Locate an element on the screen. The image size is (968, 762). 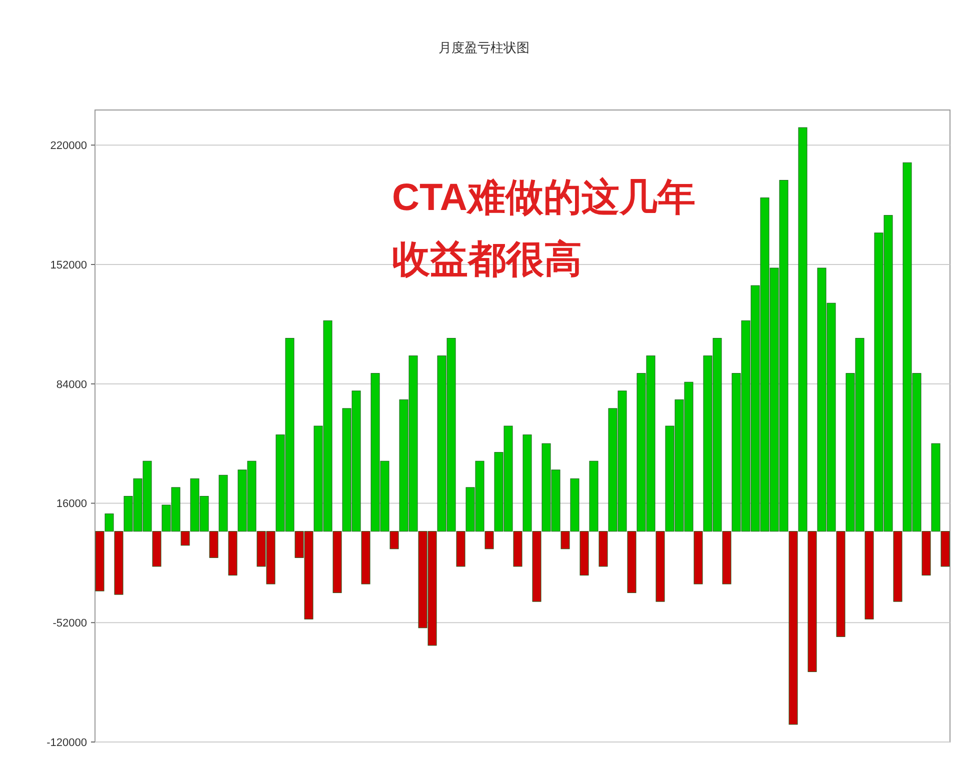
annotation: CTA难做的这几年 is located at coordinates (544, 198).